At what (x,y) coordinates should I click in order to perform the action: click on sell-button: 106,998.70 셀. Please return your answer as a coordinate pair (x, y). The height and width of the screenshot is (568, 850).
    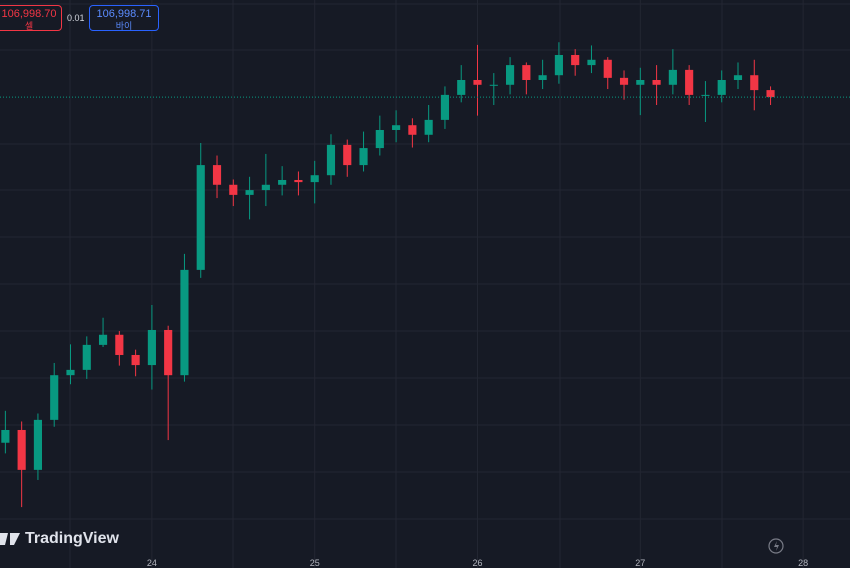
    Looking at the image, I should click on (31, 18).